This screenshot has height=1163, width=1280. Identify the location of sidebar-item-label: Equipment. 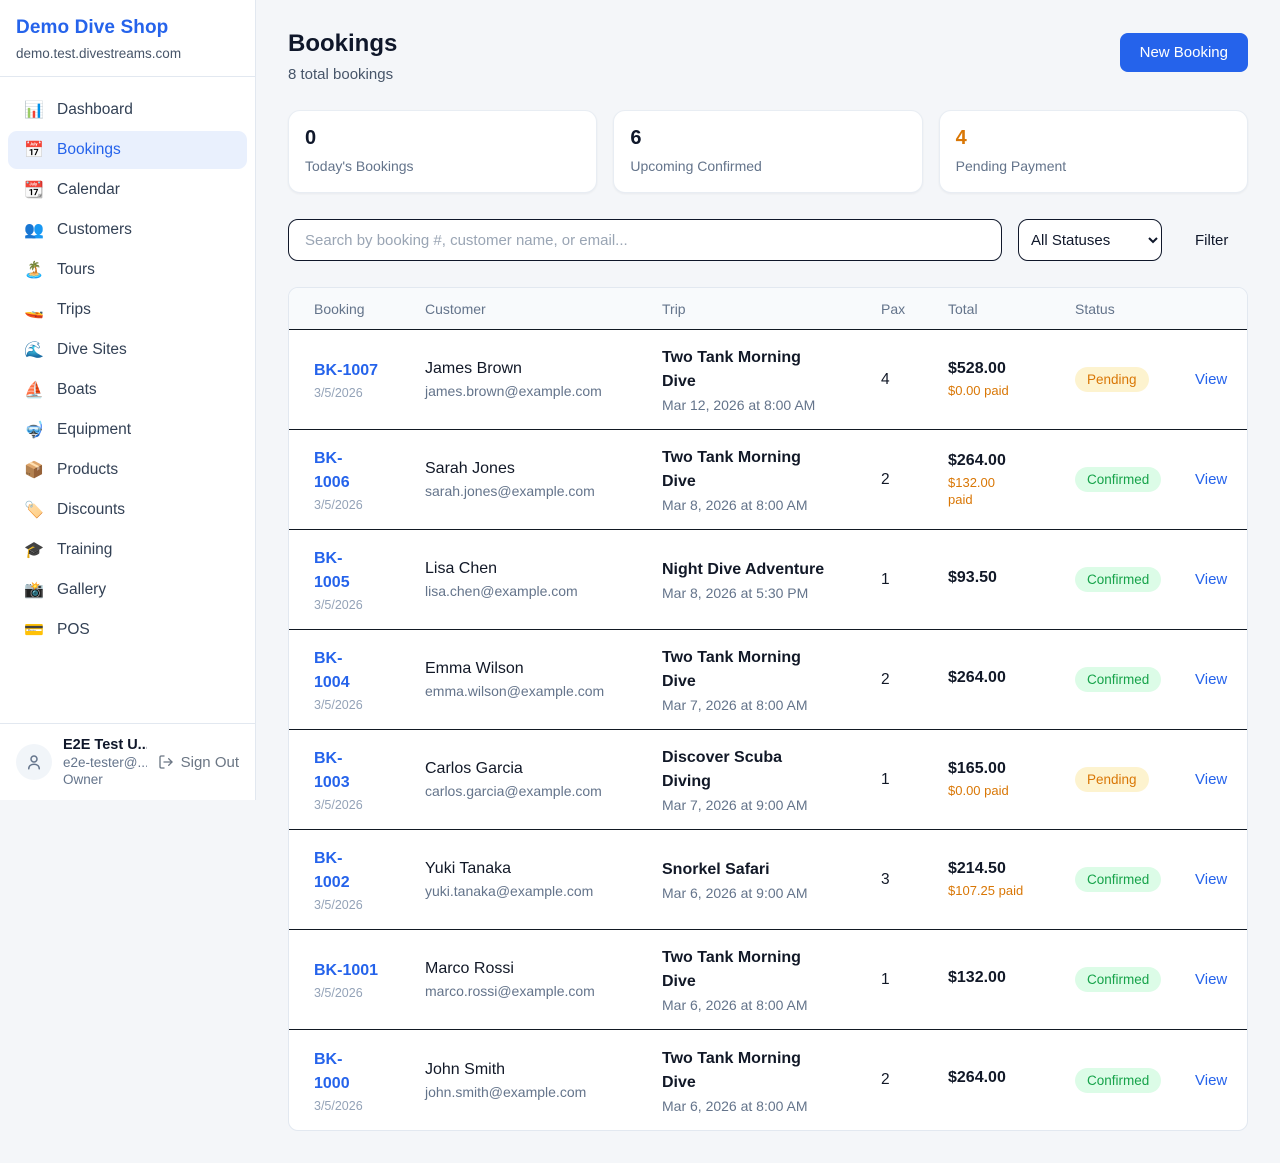
(94, 429).